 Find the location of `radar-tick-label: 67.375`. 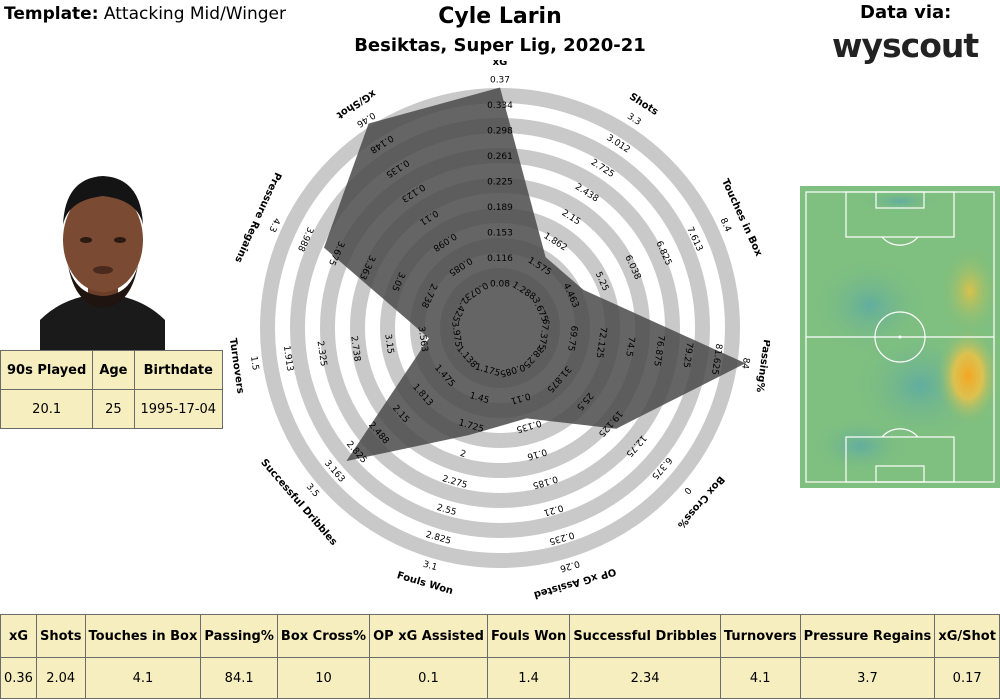

radar-tick-label: 67.375 is located at coordinates (543, 334).